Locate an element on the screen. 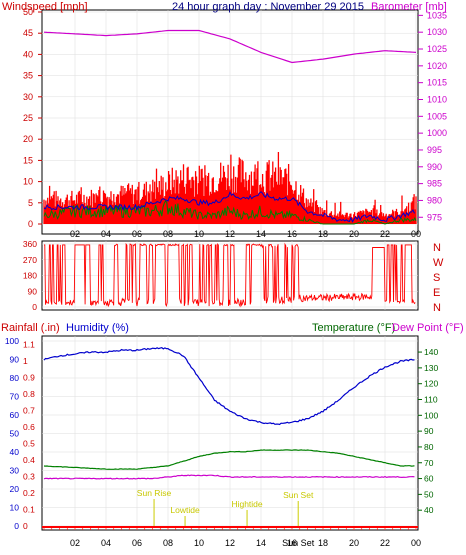 This screenshot has width=466, height=555. temp-tick-label: 90 is located at coordinates (429, 431).